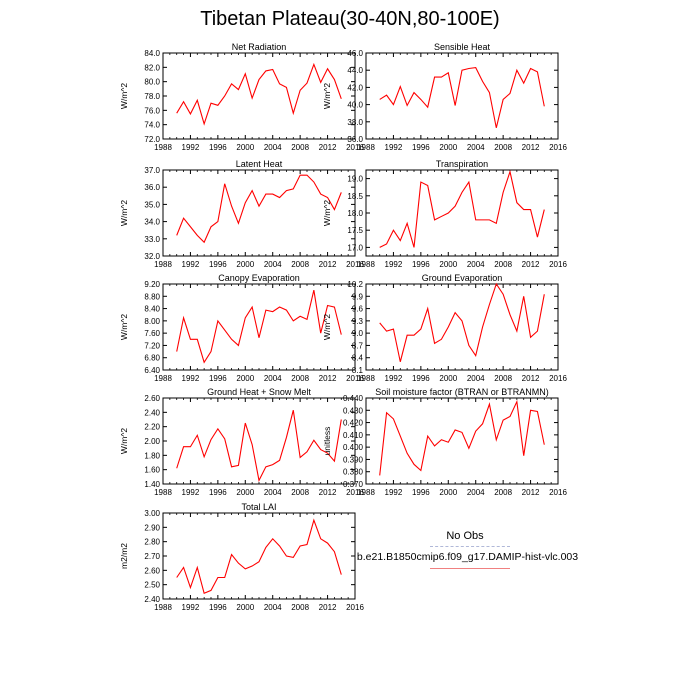 This screenshot has height=700, width=700. Describe the element at coordinates (259, 278) in the screenshot. I see `panel-title: Canopy Evaporation` at that location.